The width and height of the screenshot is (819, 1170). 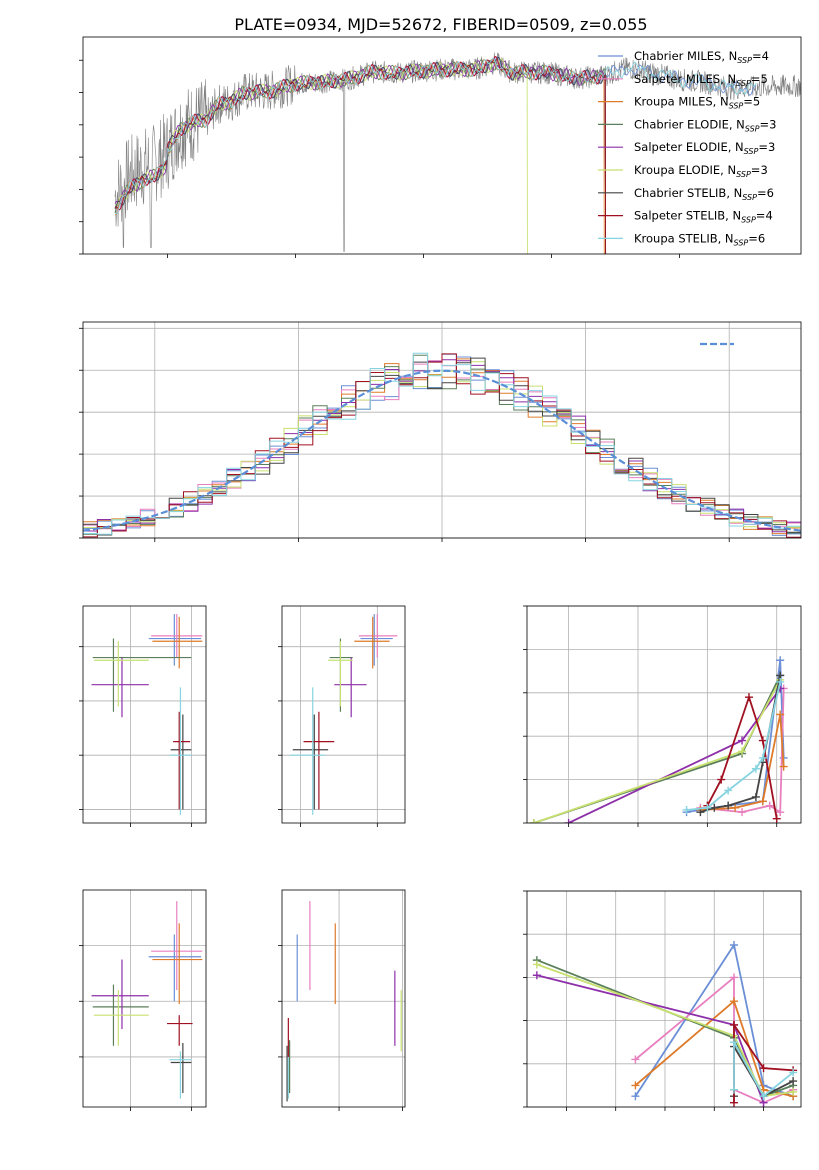 What do you see at coordinates (680, 193) in the screenshot?
I see `legend-model-name: Chabrier STELIB` at bounding box center [680, 193].